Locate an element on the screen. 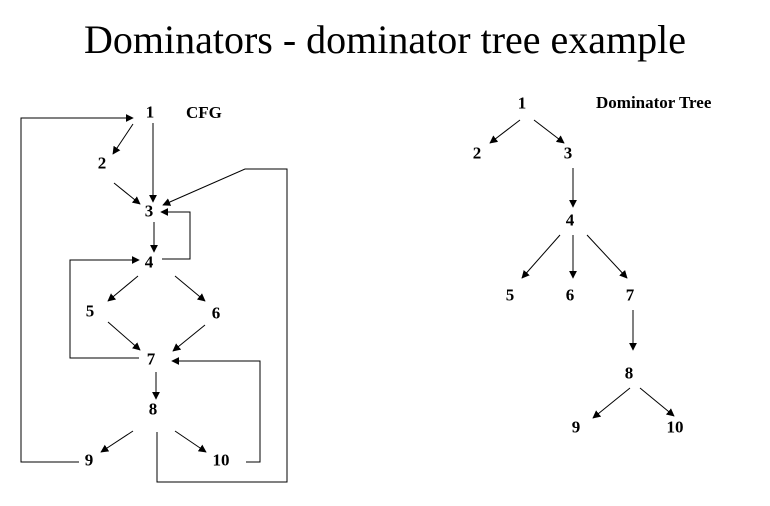  cfg-nodes: 1 2 3 4 5 6 7 8 9 10 is located at coordinates (157, 286).